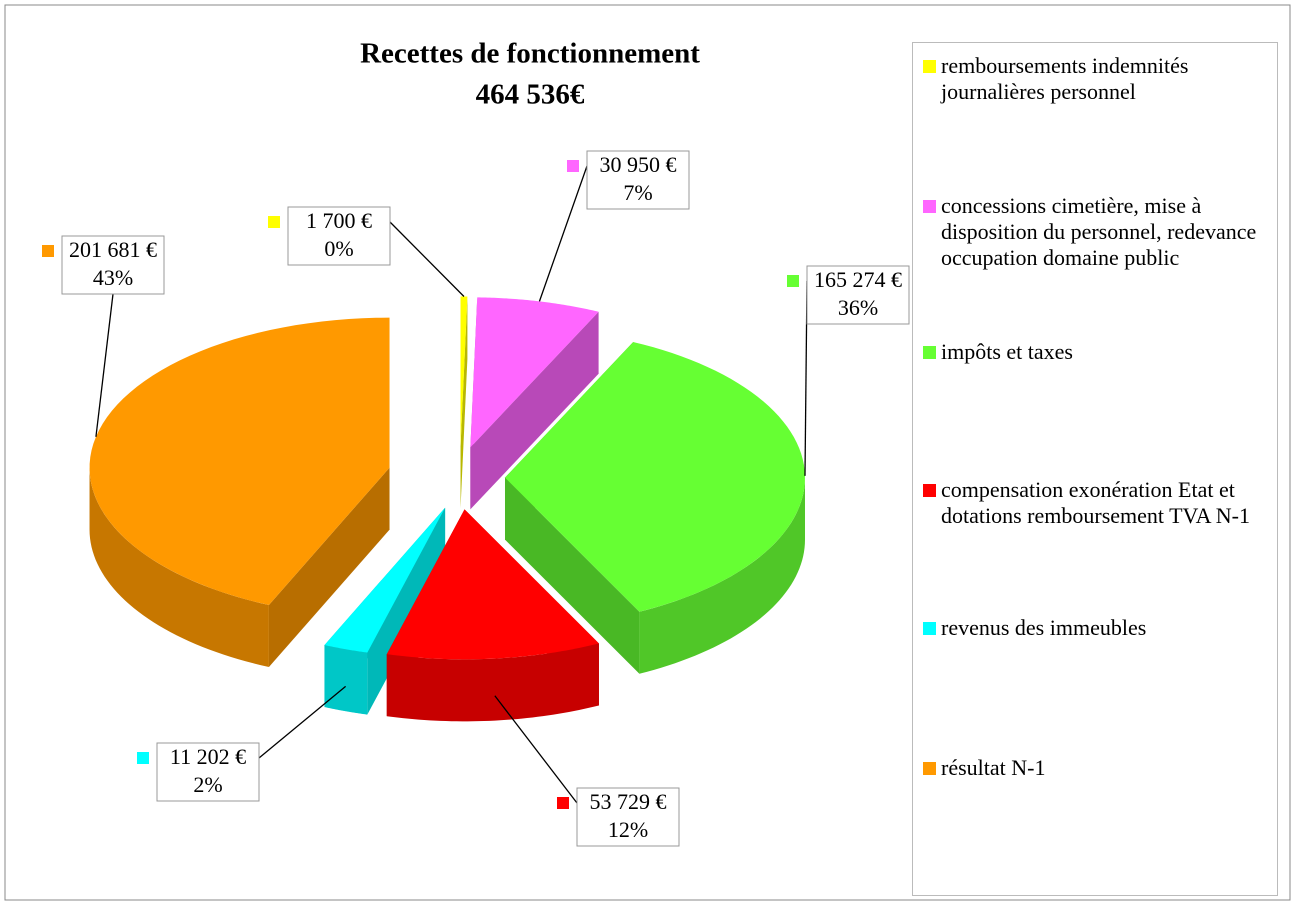 This screenshot has height=903, width=1295. Describe the element at coordinates (113, 249) in the screenshot. I see `value-label: 201 681 €` at that location.